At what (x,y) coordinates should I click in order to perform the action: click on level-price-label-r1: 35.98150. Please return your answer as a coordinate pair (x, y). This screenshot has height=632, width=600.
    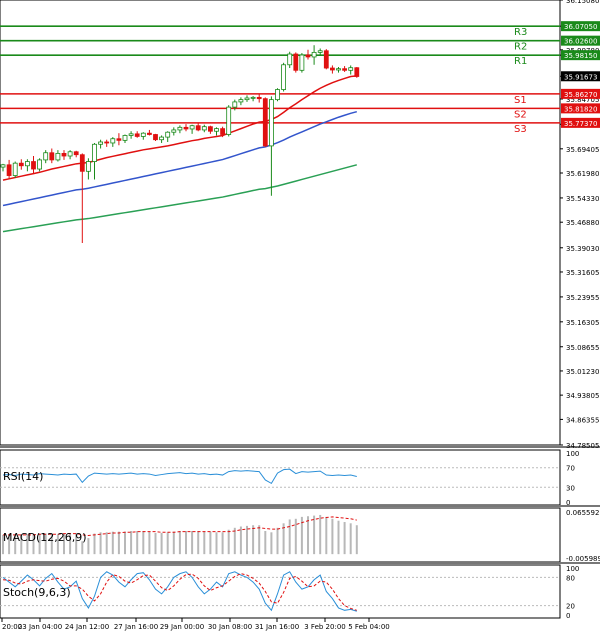
    Looking at the image, I should click on (580, 56).